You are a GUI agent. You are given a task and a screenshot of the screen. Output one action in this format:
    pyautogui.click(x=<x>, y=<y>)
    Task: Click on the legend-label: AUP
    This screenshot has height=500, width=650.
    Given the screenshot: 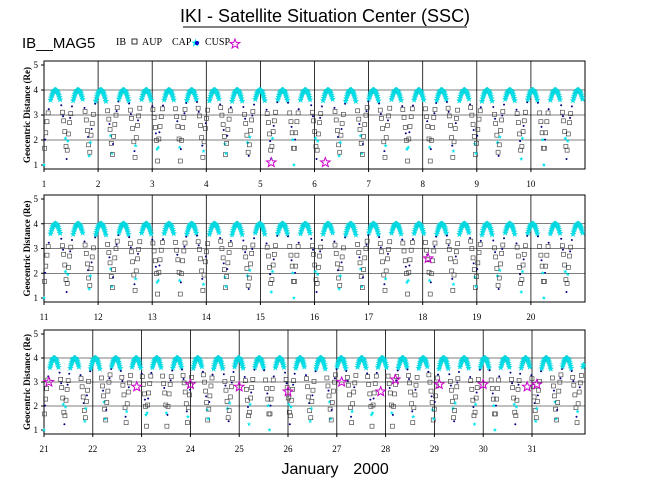 What is the action you would take?
    pyautogui.click(x=152, y=42)
    